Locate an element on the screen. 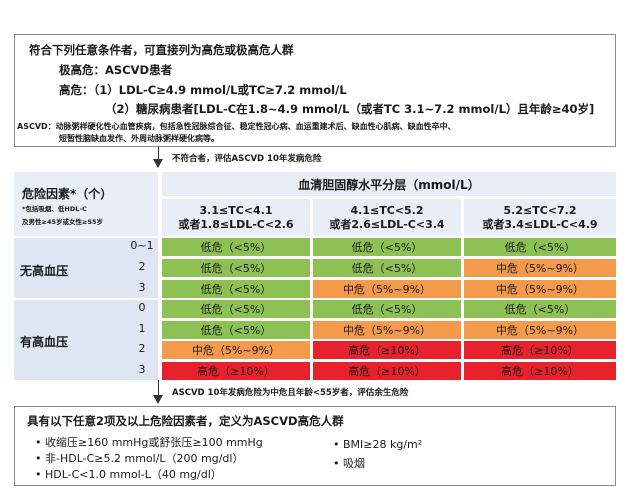 The height and width of the screenshot is (495, 633). arrow-1-head is located at coordinates (158, 163).